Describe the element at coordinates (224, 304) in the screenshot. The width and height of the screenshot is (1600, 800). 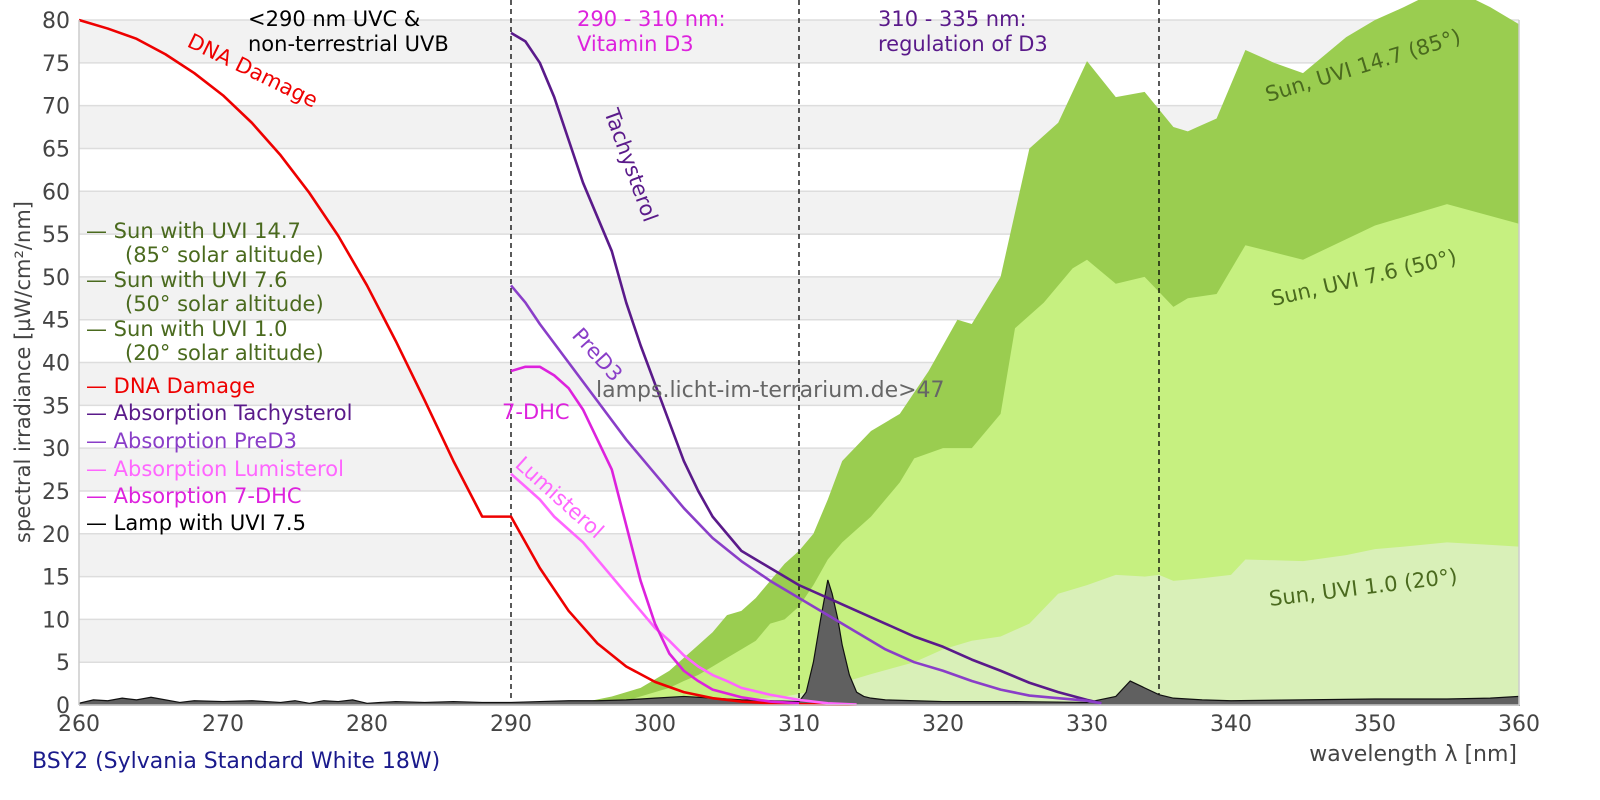
I see `legend-sun-7-6-sub: (50° solar altitude)` at that location.